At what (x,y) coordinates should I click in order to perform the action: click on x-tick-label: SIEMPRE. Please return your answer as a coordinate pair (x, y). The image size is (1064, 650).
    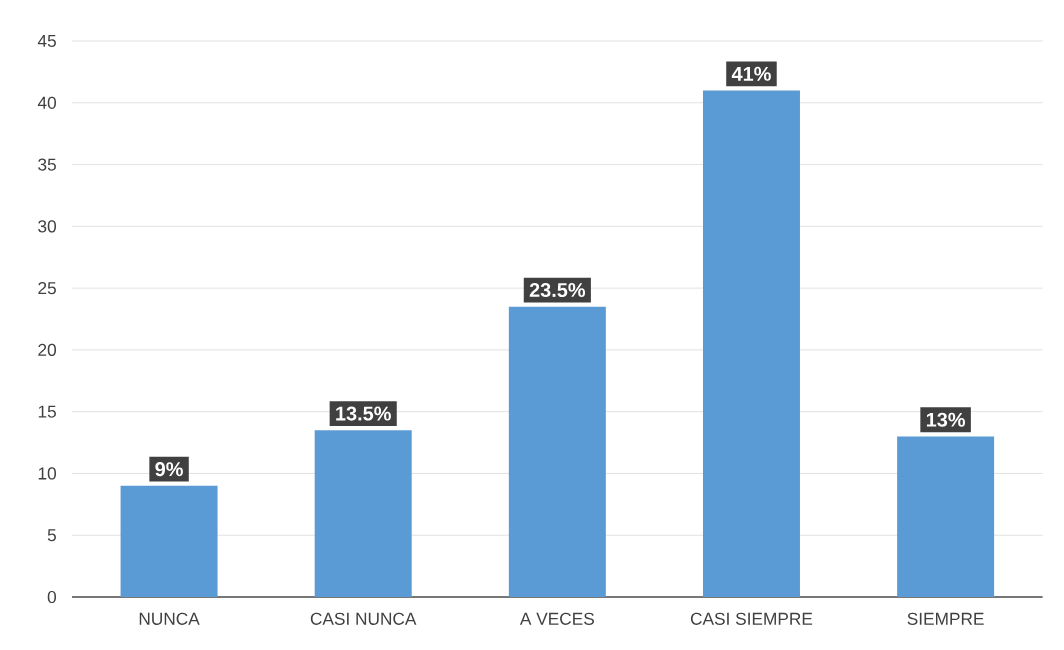
    Looking at the image, I should click on (945, 618).